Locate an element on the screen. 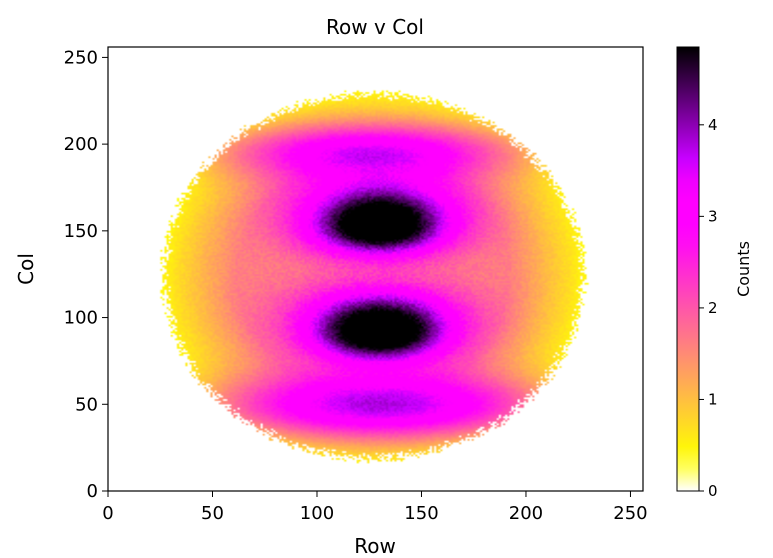 This screenshot has height=558, width=773. y-tick-label: 250 is located at coordinates (81, 57).